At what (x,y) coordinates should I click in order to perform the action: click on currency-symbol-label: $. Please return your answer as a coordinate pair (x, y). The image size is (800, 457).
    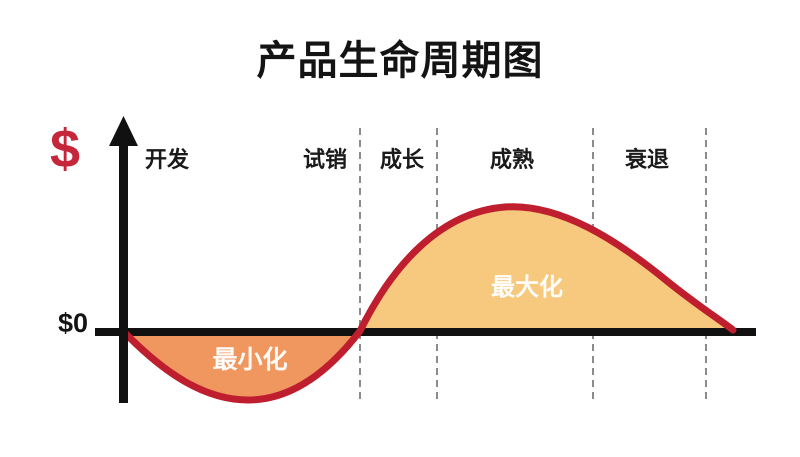
    Looking at the image, I should click on (65, 149).